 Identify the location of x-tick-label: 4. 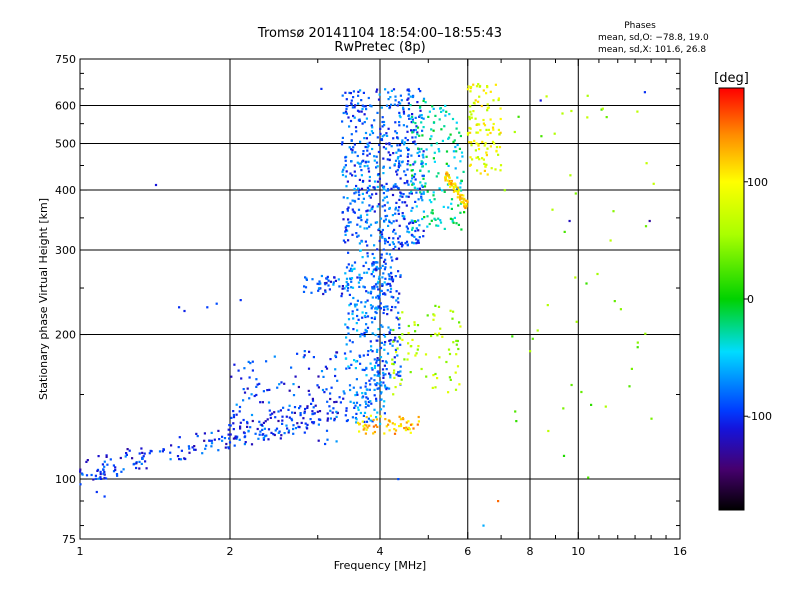
(380, 551).